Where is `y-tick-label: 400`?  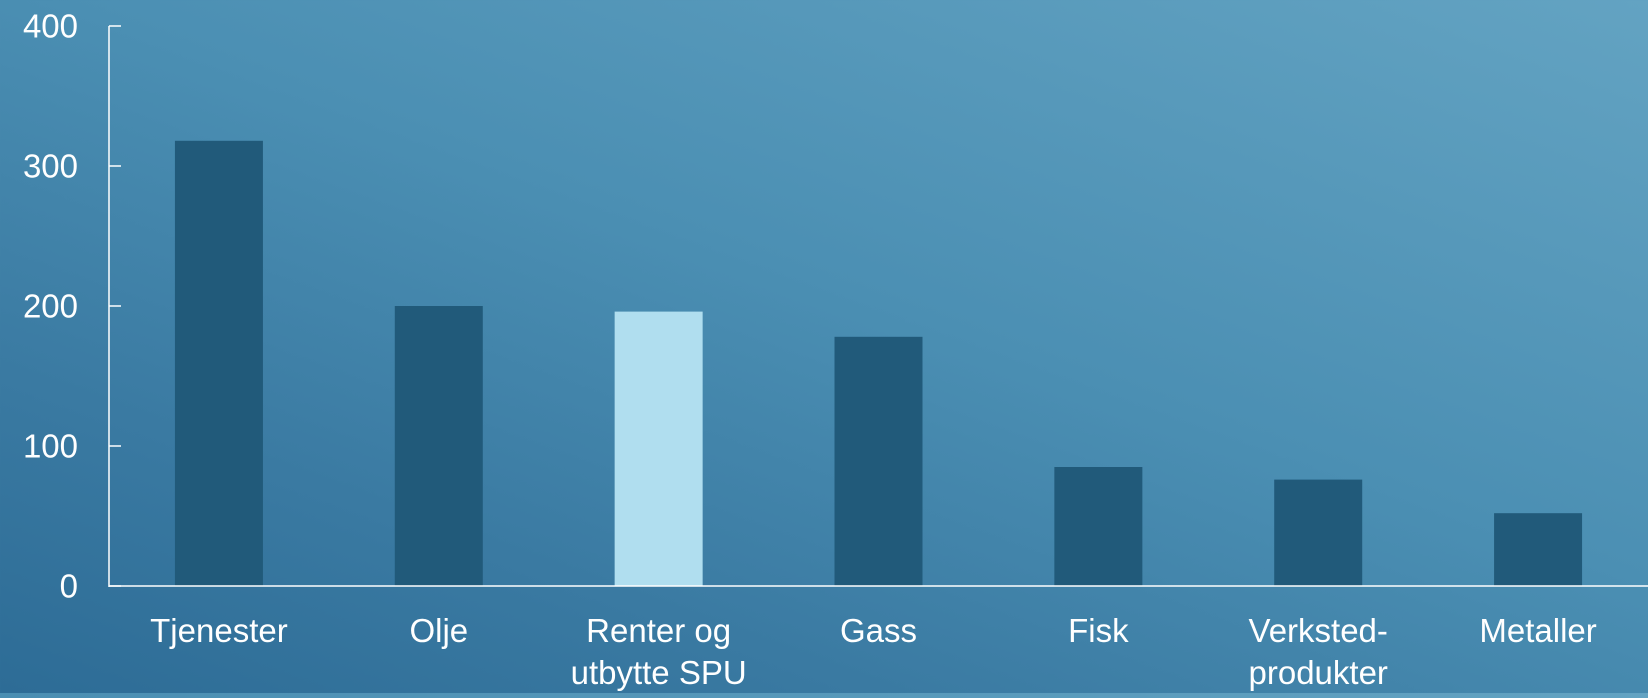 y-tick-label: 400 is located at coordinates (50, 26).